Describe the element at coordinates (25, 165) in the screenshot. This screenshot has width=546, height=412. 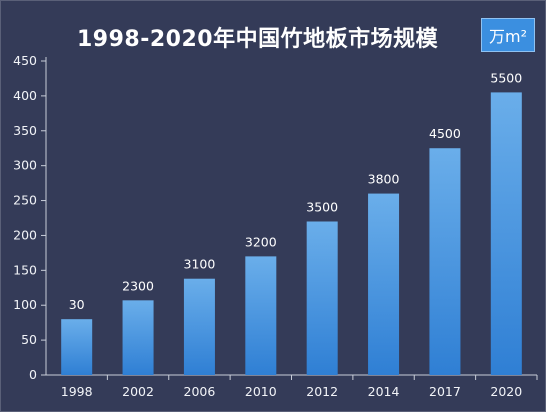
I see `y-tick-label: 300` at that location.